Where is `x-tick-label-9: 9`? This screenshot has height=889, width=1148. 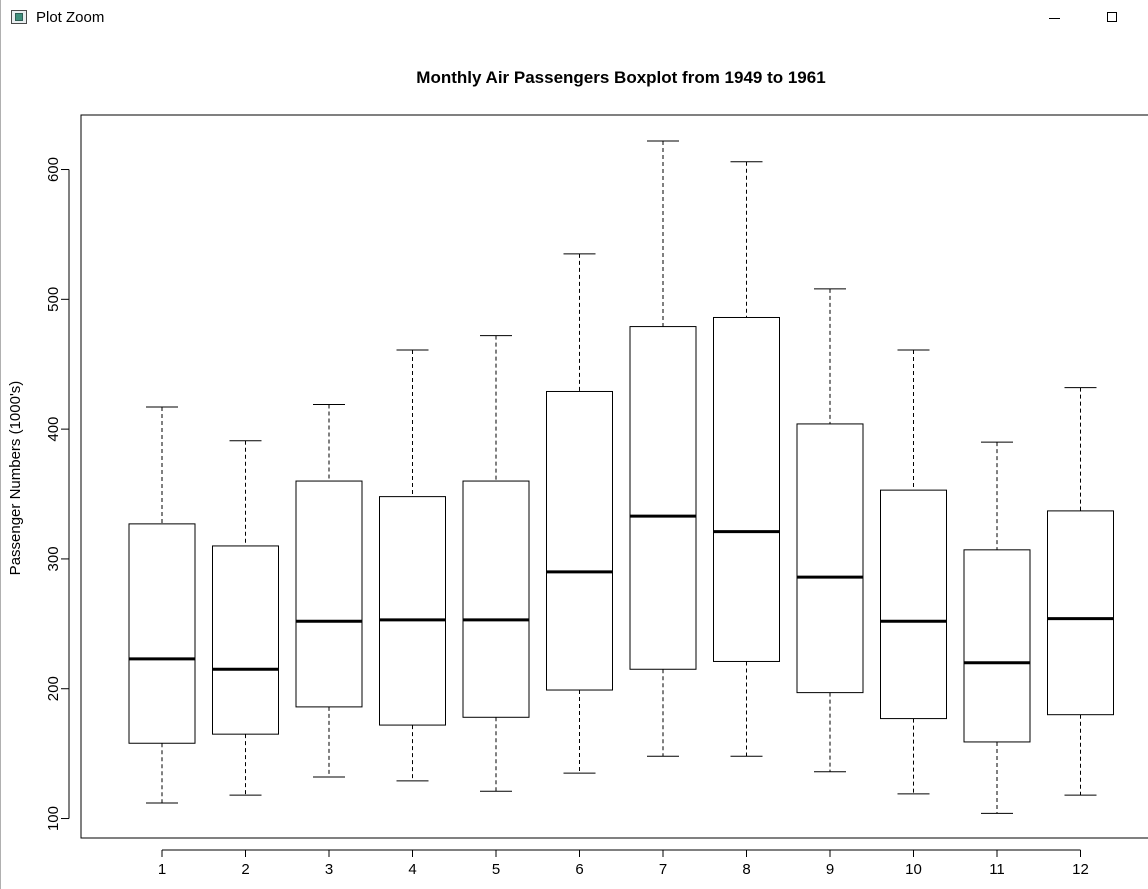 x-tick-label-9: 9 is located at coordinates (830, 869).